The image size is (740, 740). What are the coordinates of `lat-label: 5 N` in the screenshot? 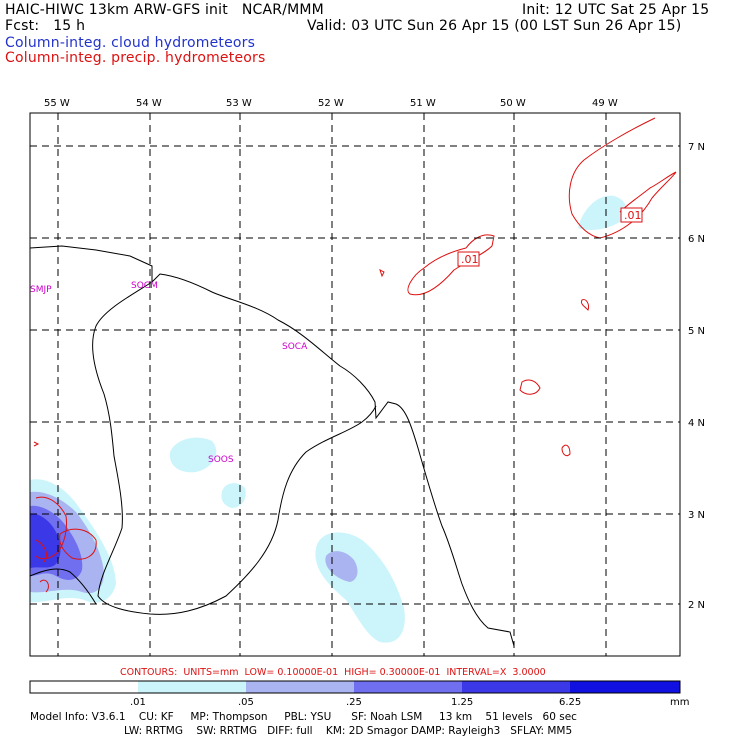 It's located at (696, 331).